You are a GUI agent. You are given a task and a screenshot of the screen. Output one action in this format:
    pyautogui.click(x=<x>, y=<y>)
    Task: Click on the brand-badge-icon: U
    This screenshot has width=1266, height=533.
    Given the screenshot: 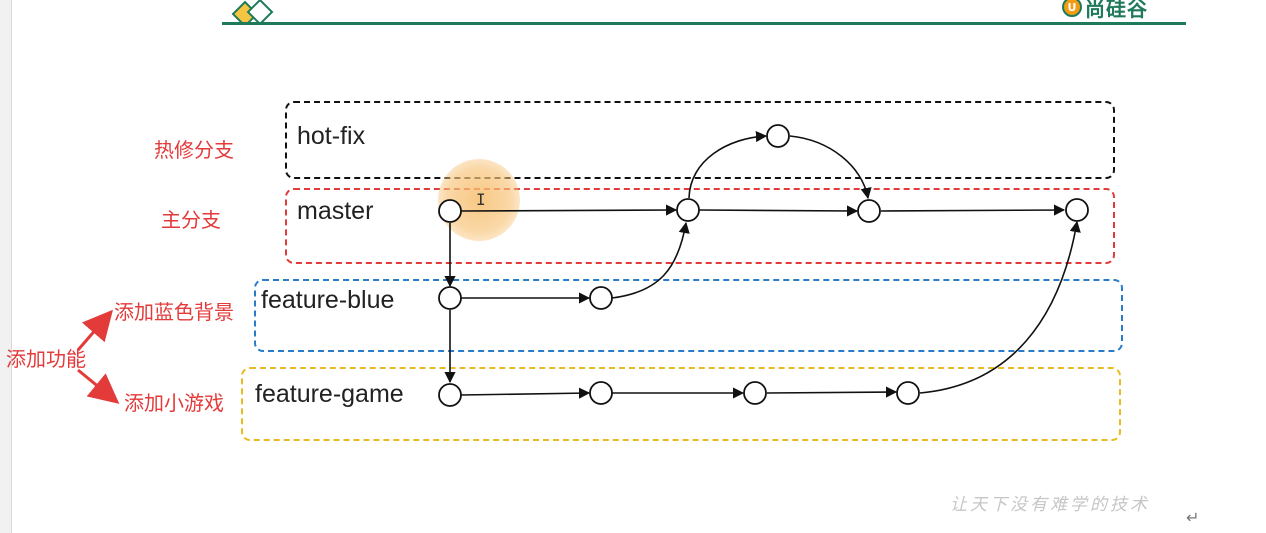 What is the action you would take?
    pyautogui.click(x=1072, y=8)
    